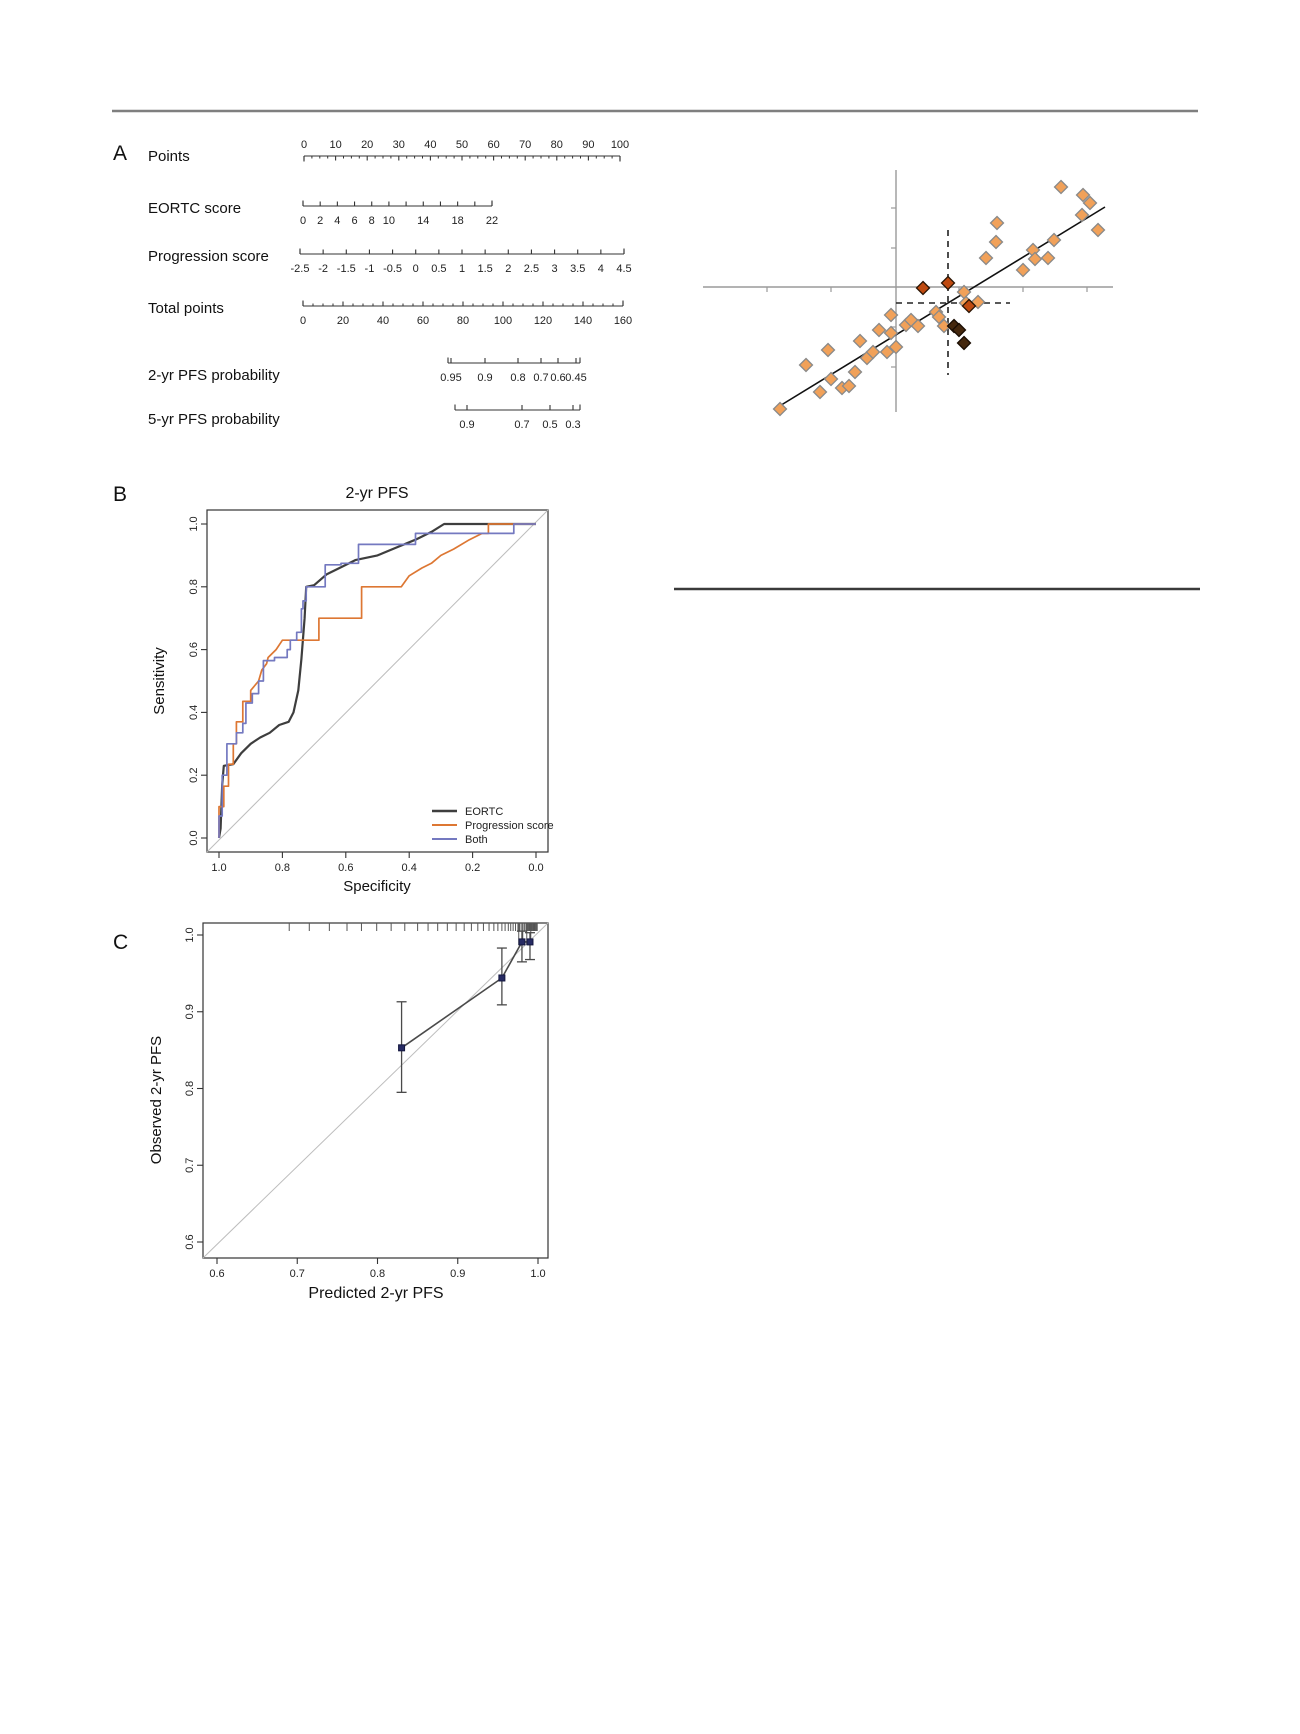  Describe the element at coordinates (508, 269) in the screenshot. I see `svg-text: 2` at that location.